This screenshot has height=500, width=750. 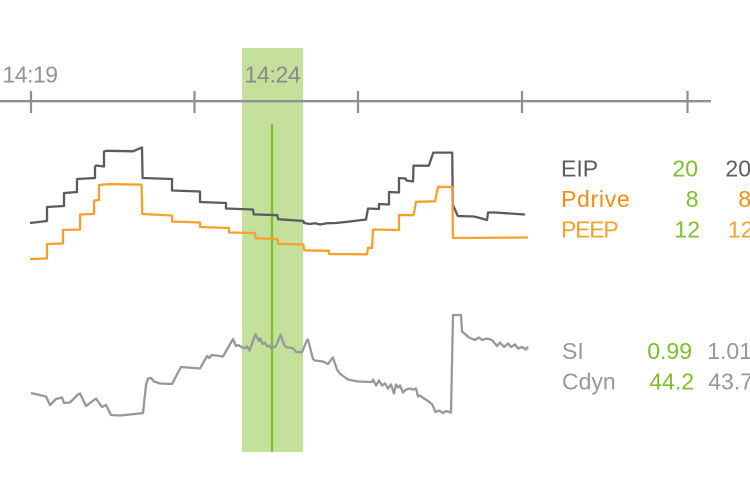 What do you see at coordinates (29, 75) in the screenshot?
I see `svg-text: 14:19` at bounding box center [29, 75].